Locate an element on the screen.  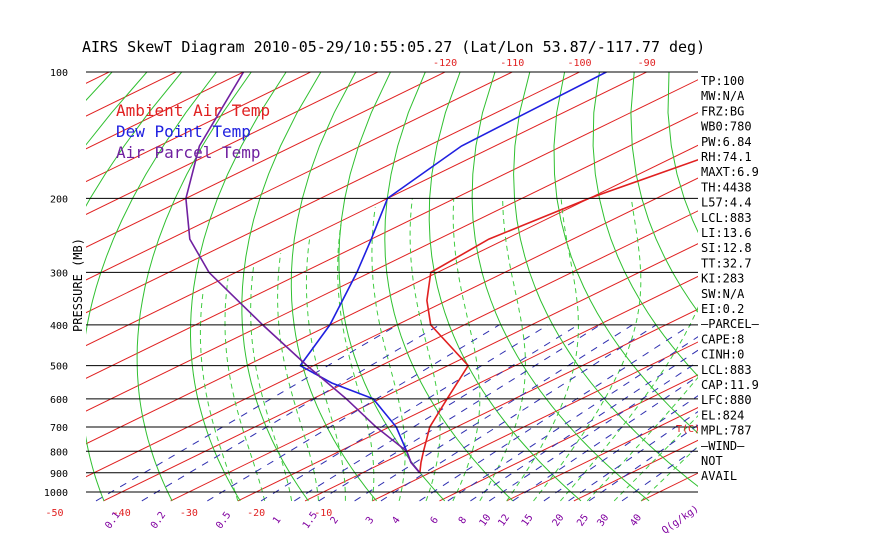
top-temp-tick-label: -120 is located at coordinates (445, 63).